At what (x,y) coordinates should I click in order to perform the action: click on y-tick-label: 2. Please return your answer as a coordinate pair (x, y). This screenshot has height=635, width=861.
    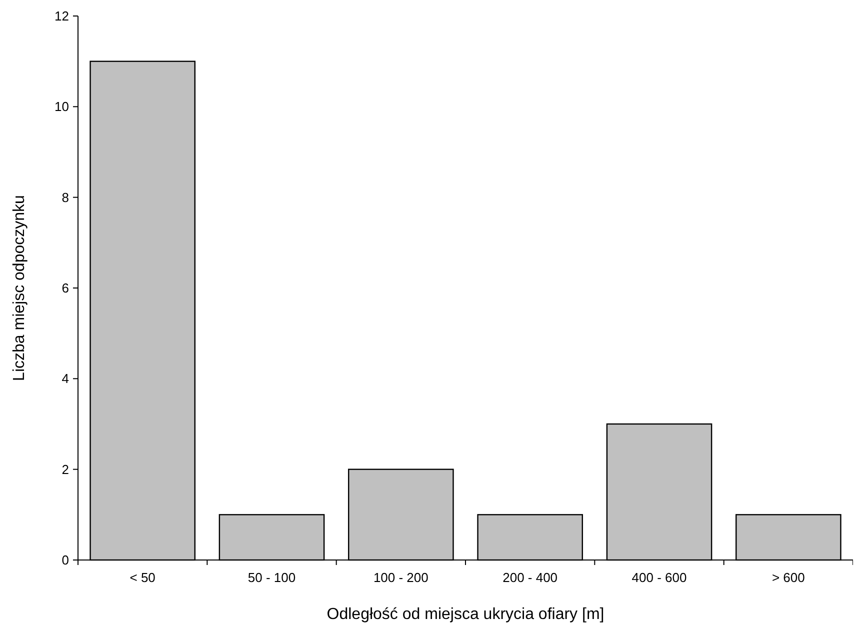
    Looking at the image, I should click on (65, 469).